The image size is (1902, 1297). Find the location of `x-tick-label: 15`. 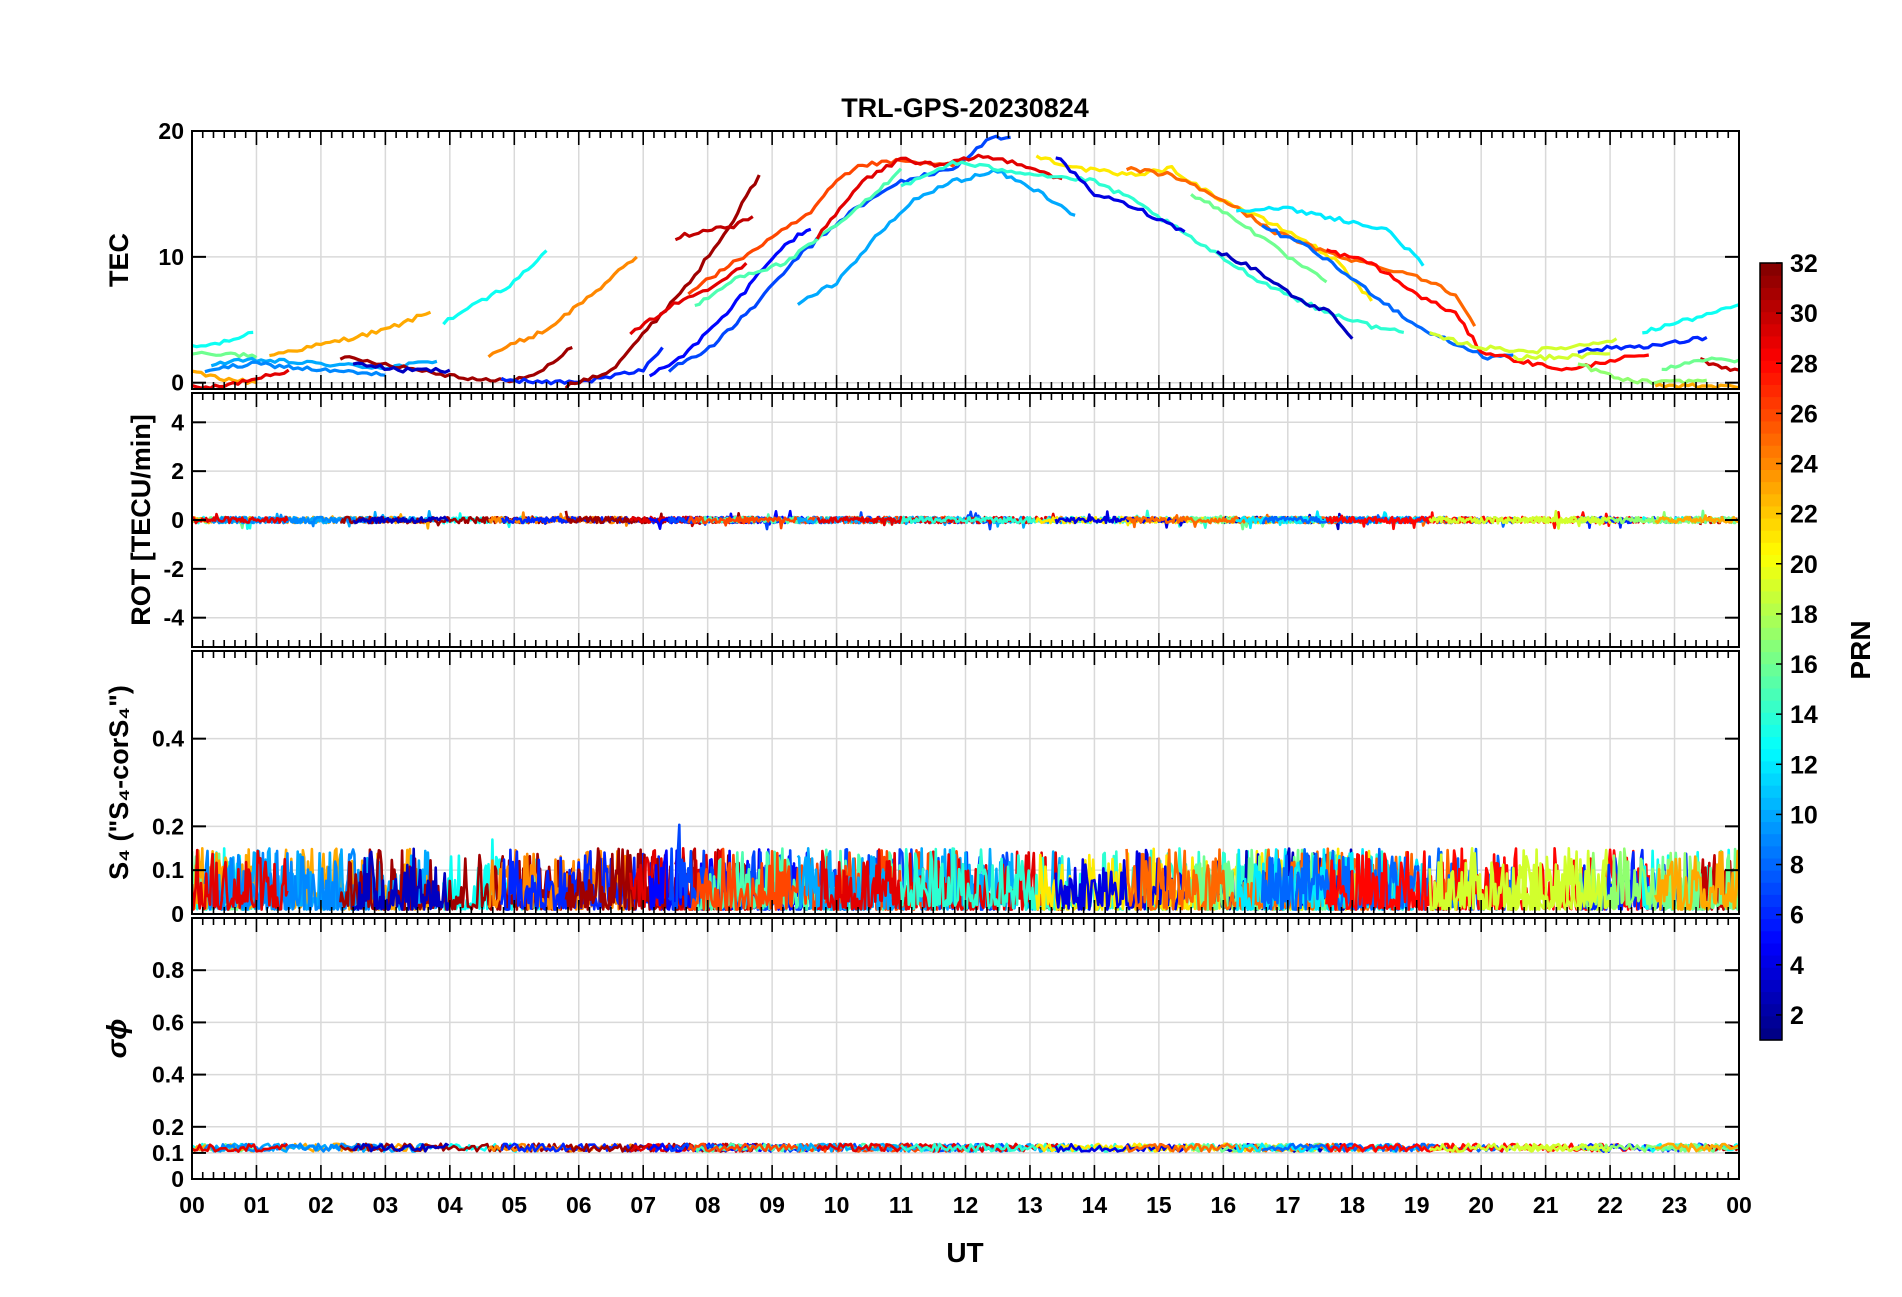

x-tick-label: 15 is located at coordinates (1159, 1205).